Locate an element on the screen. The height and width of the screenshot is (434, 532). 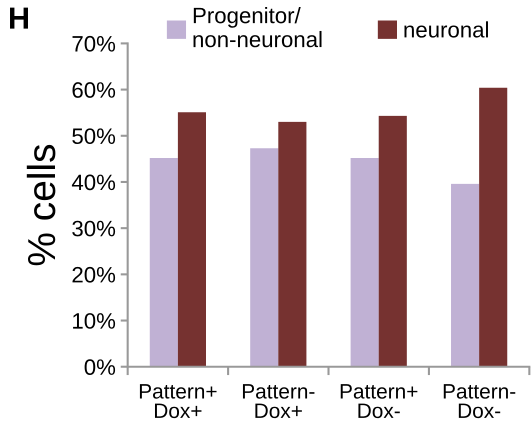
legend-label: neuronal is located at coordinates (446, 29).